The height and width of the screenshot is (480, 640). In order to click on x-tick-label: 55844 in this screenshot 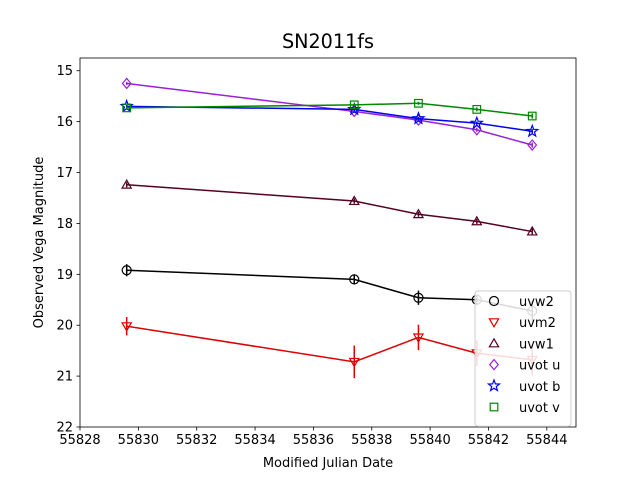, I will do `click(546, 440)`.